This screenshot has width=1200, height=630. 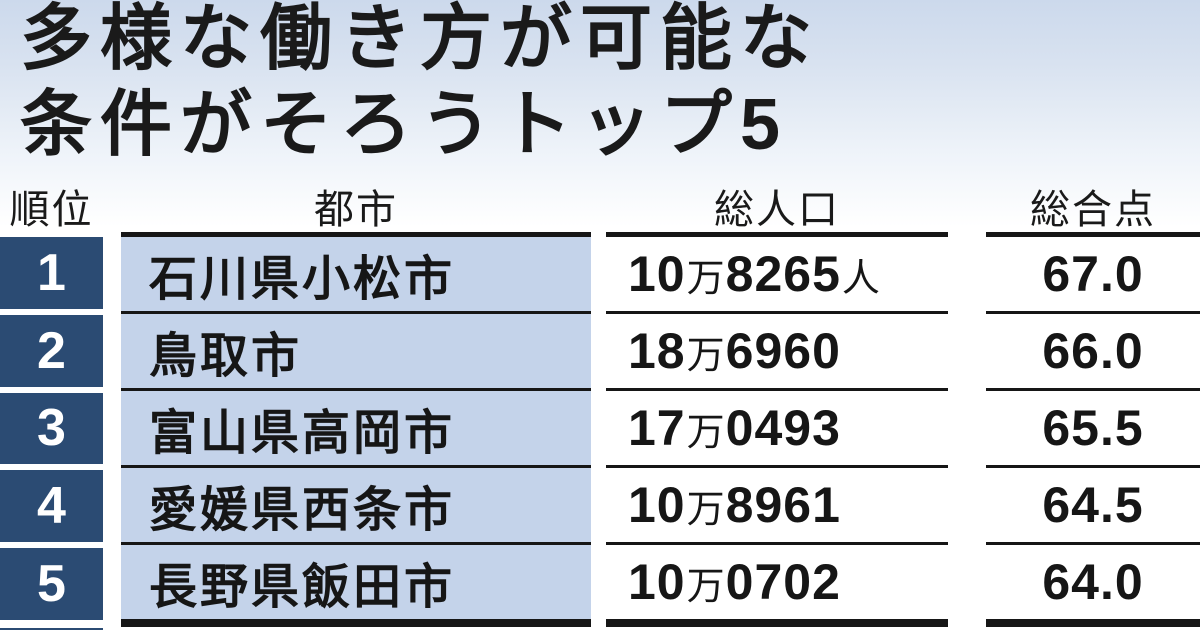 I want to click on population-value: 10 万 8265 人, so click(x=754, y=274).